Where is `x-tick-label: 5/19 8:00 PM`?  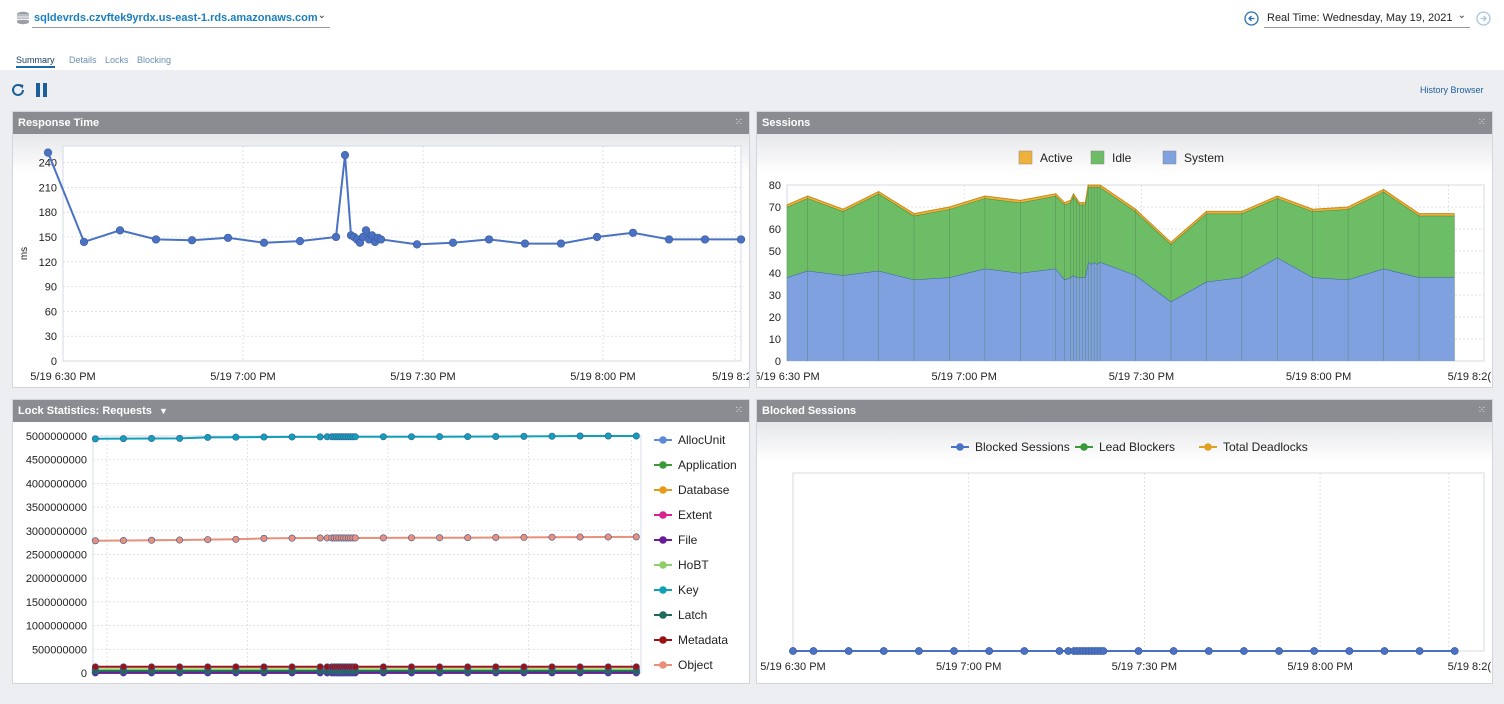 x-tick-label: 5/19 8:00 PM is located at coordinates (602, 377).